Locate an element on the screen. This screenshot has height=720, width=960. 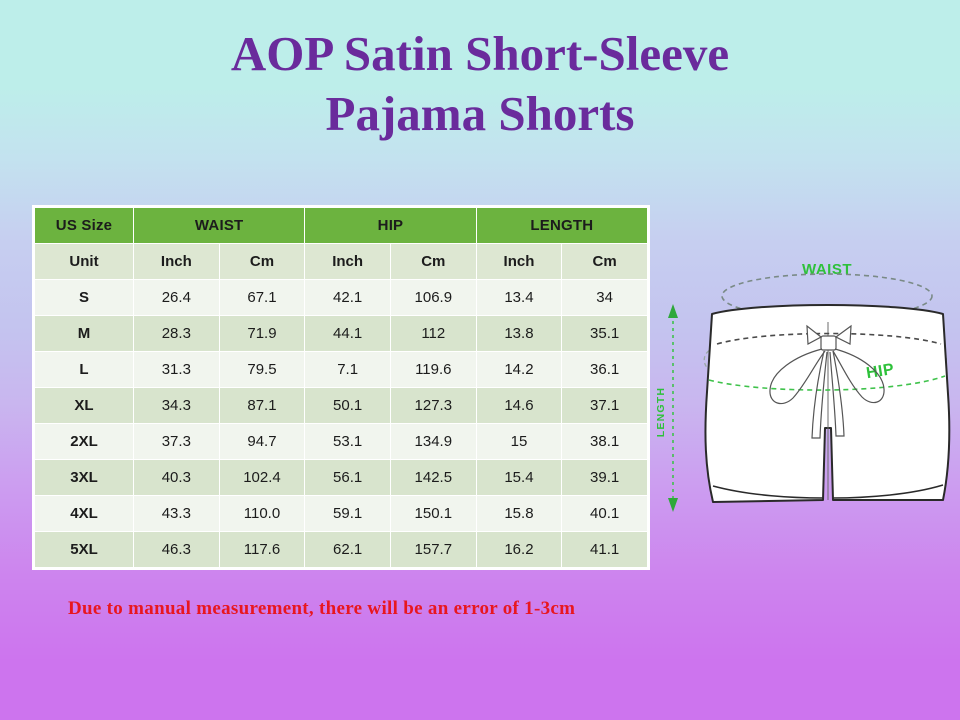
row-hip-cm: 142.5 is located at coordinates (433, 477).